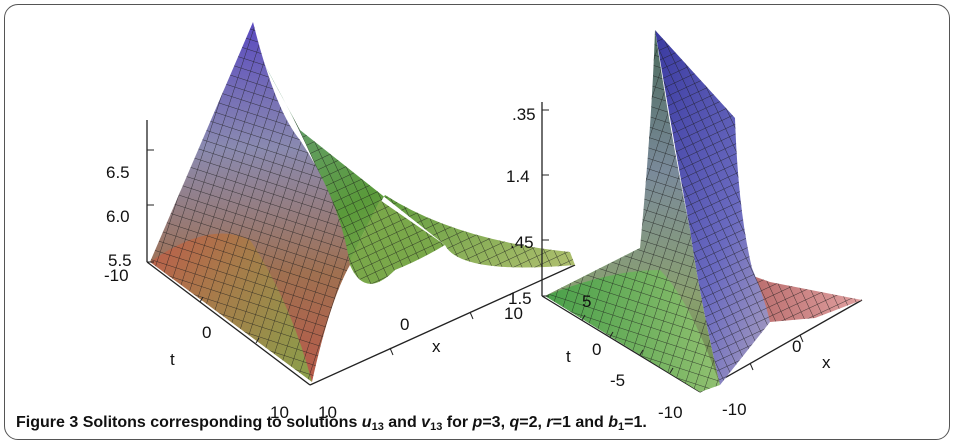  Describe the element at coordinates (596, 349) in the screenshot. I see `v13-t-tick-0: 0` at that location.